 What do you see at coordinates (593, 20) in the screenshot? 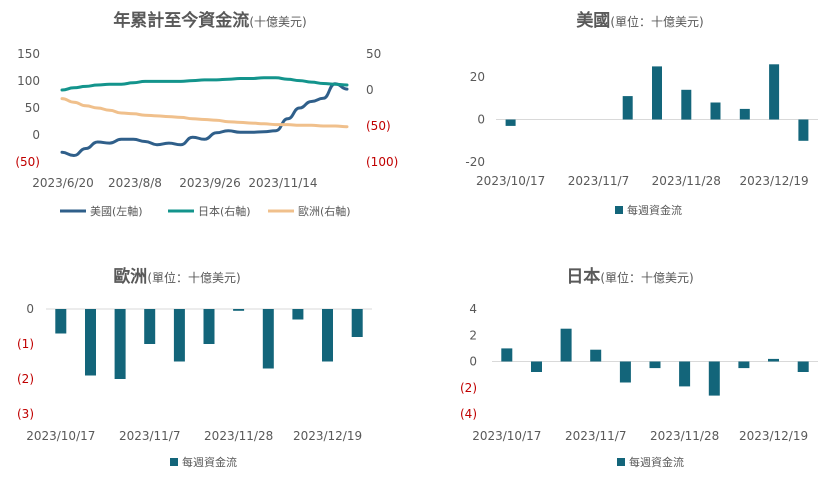
I see `us-weekly-title-main: 美國` at bounding box center [593, 20].